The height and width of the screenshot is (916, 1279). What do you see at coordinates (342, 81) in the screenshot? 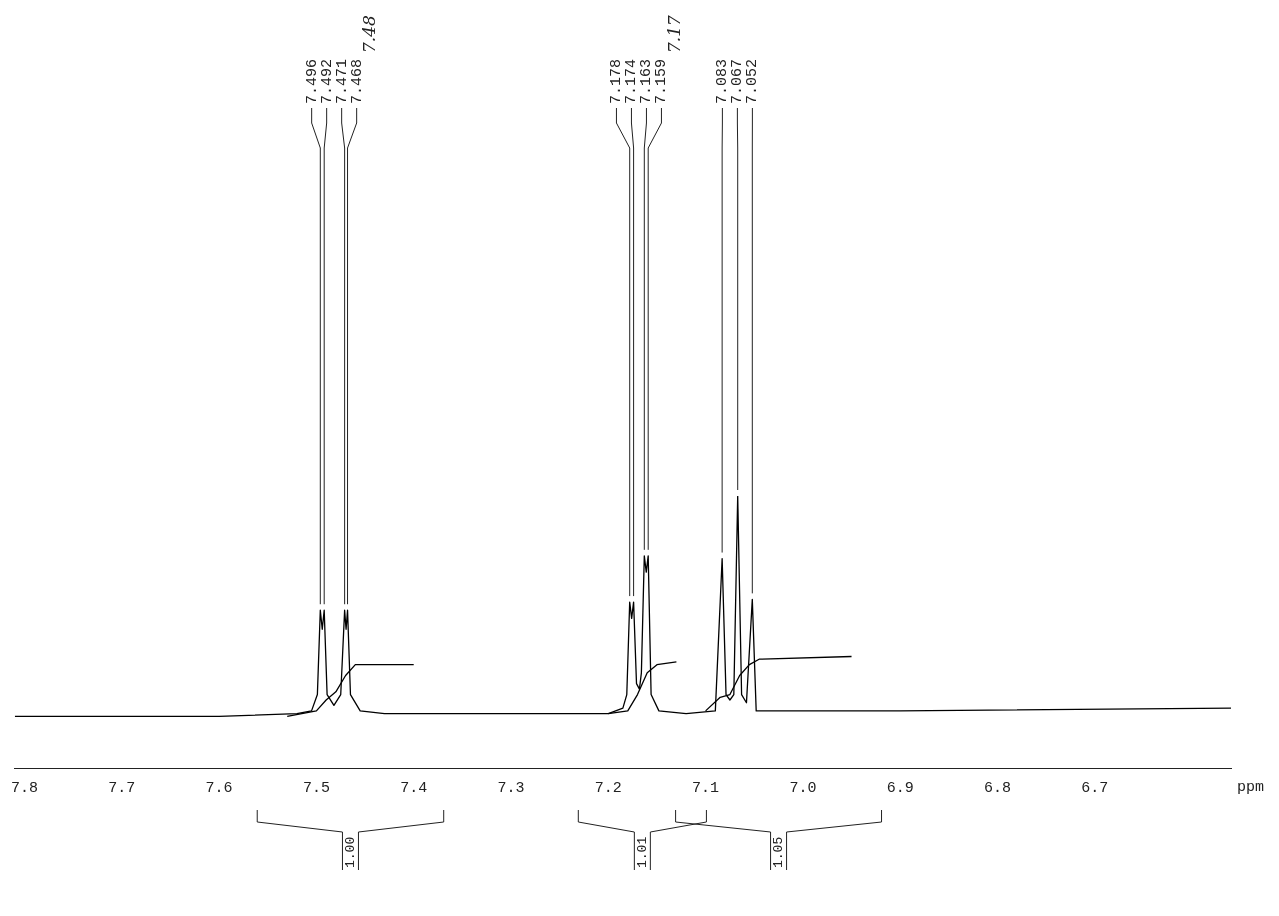
I see `annotation: 7.471` at bounding box center [342, 81].